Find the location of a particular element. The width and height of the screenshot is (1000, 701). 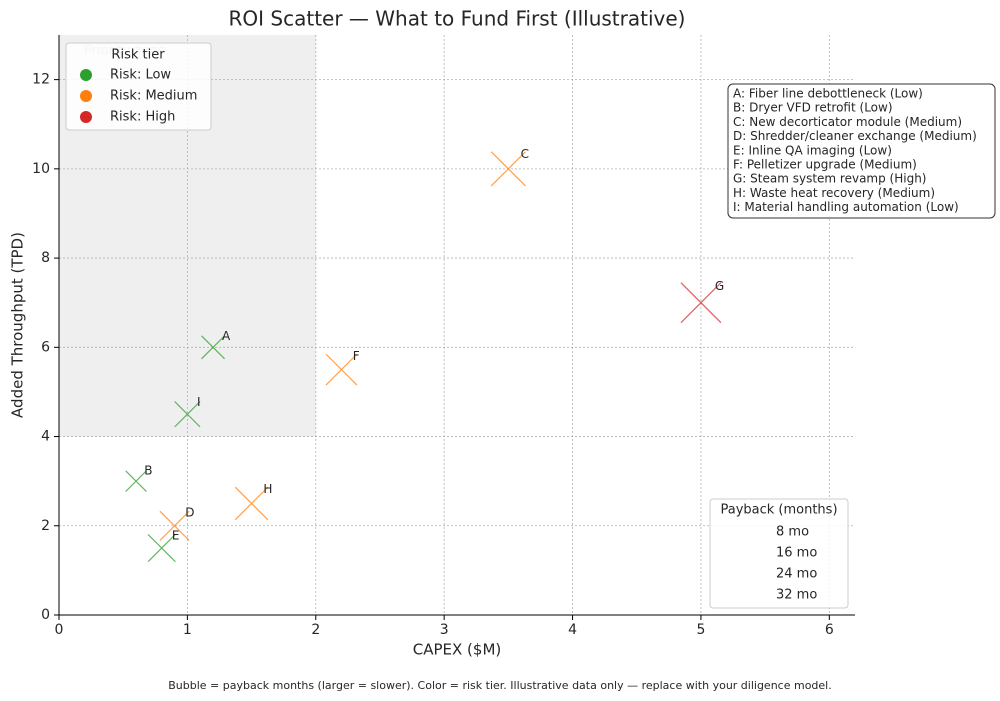

point-label: C is located at coordinates (525, 154).